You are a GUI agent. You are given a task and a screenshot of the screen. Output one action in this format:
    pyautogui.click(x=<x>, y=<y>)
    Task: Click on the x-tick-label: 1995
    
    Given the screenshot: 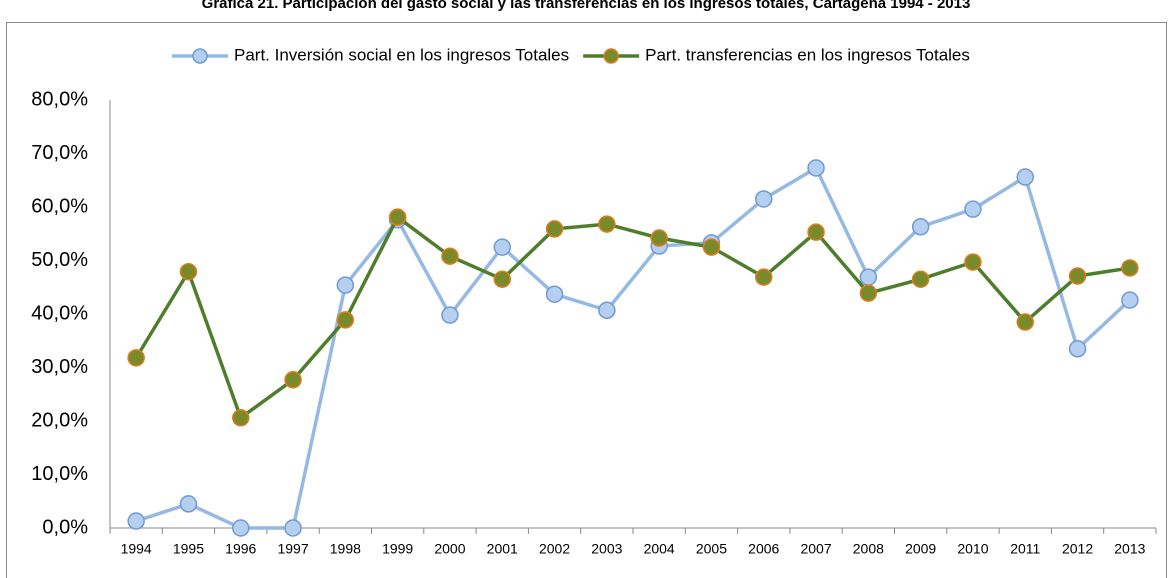 What is the action you would take?
    pyautogui.click(x=188, y=549)
    